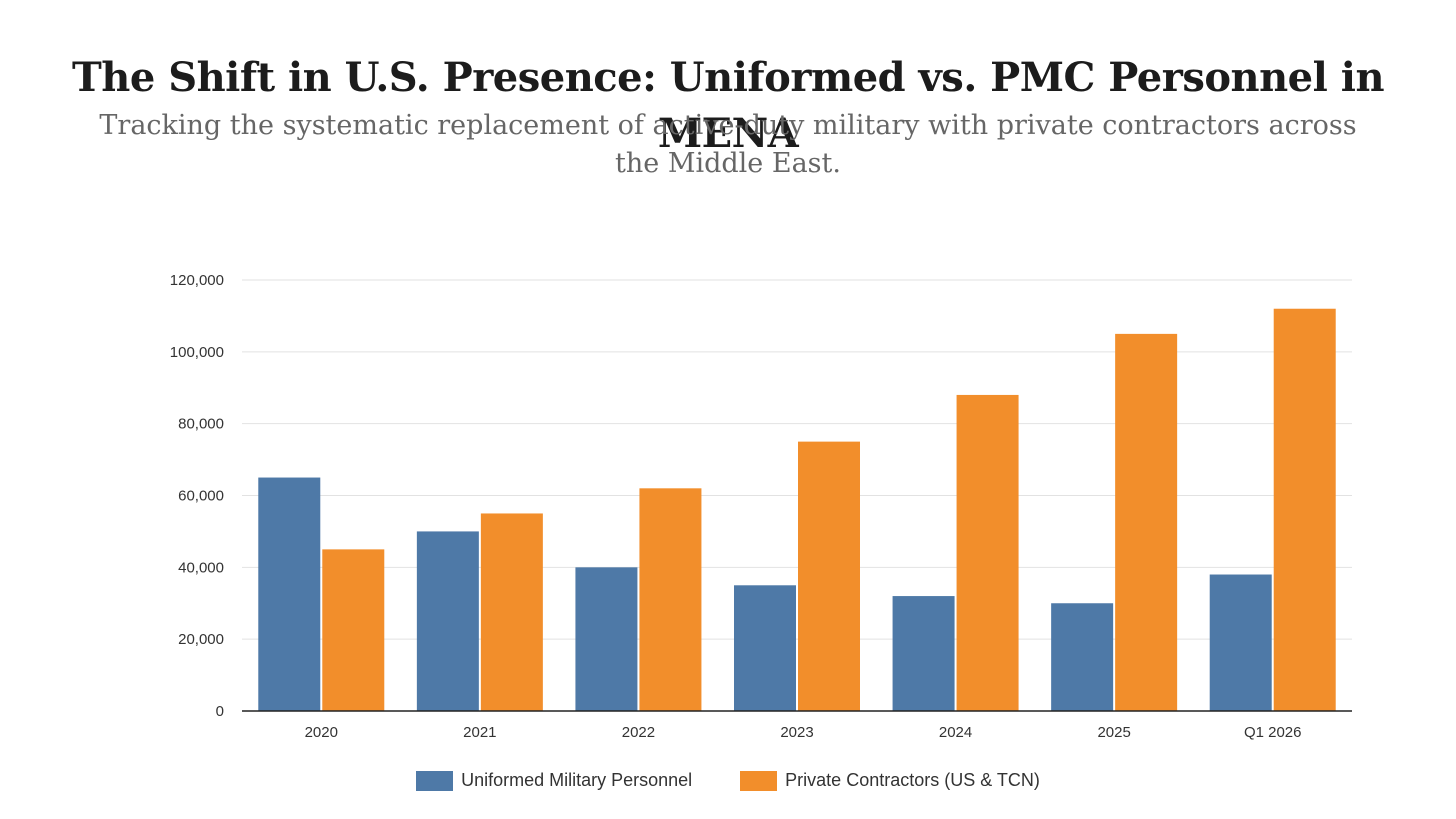 This screenshot has height=819, width=1456. Describe the element at coordinates (1113, 732) in the screenshot. I see `x-tick-label: 2025` at that location.